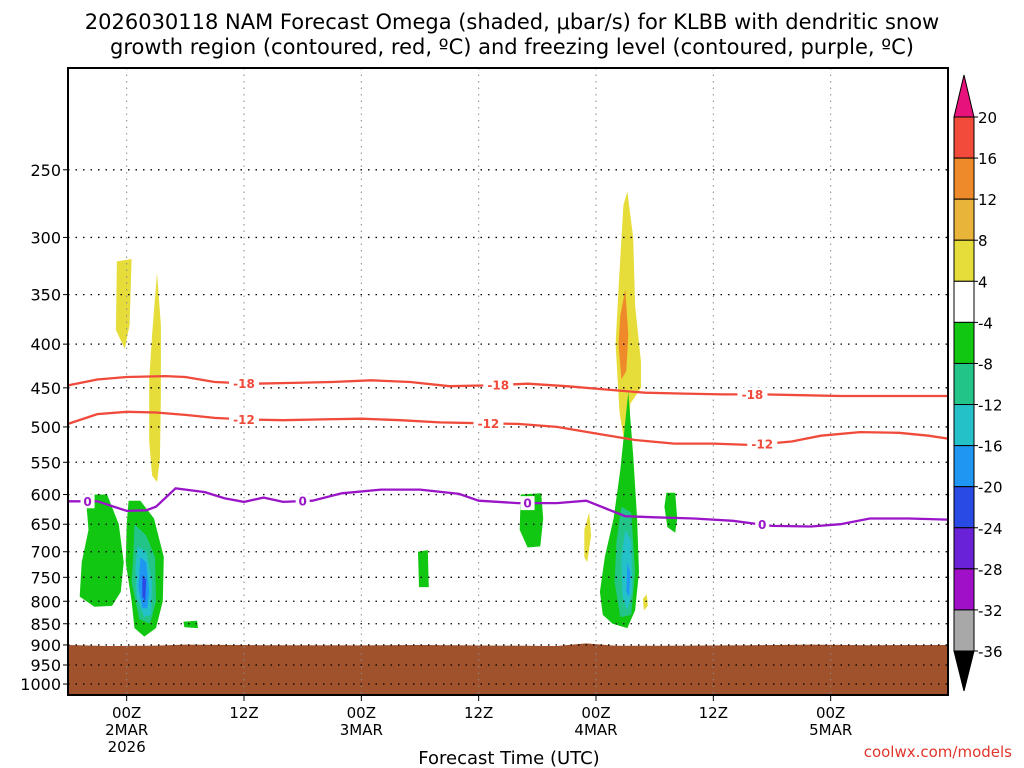 The height and width of the screenshot is (768, 1024). I want to click on colorbar-label-5: -4, so click(985, 323).